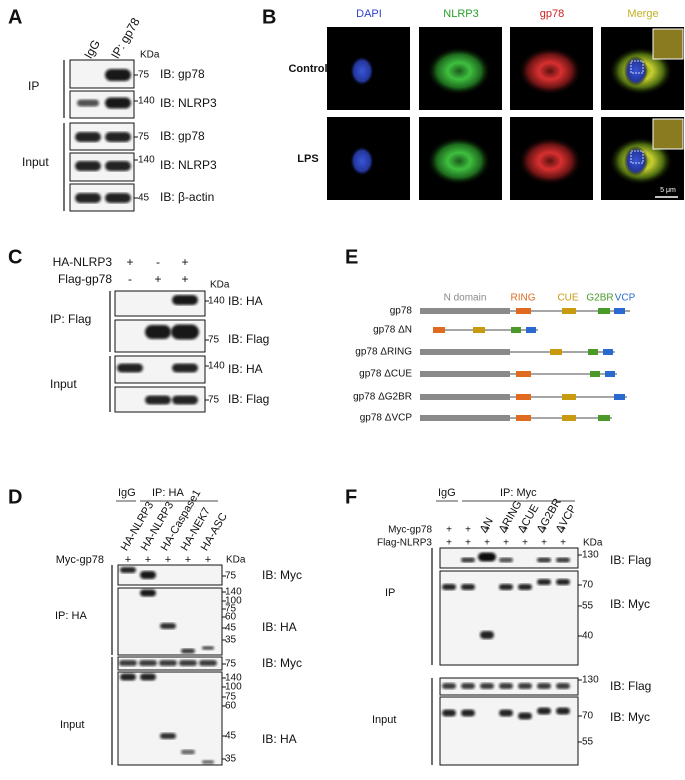  I want to click on label: B, so click(269, 17).